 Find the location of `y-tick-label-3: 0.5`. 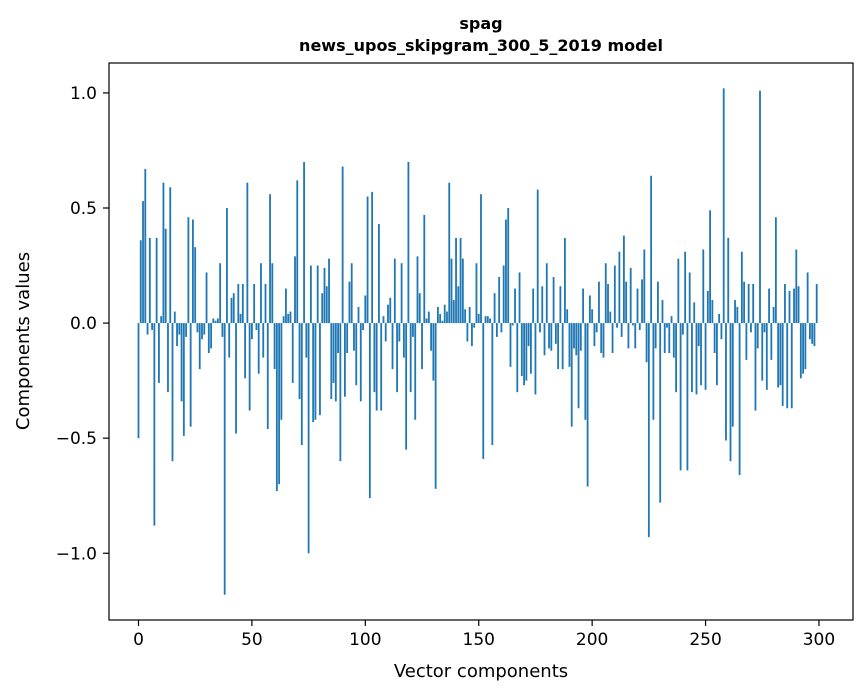

y-tick-label-3: 0.5 is located at coordinates (83, 209).